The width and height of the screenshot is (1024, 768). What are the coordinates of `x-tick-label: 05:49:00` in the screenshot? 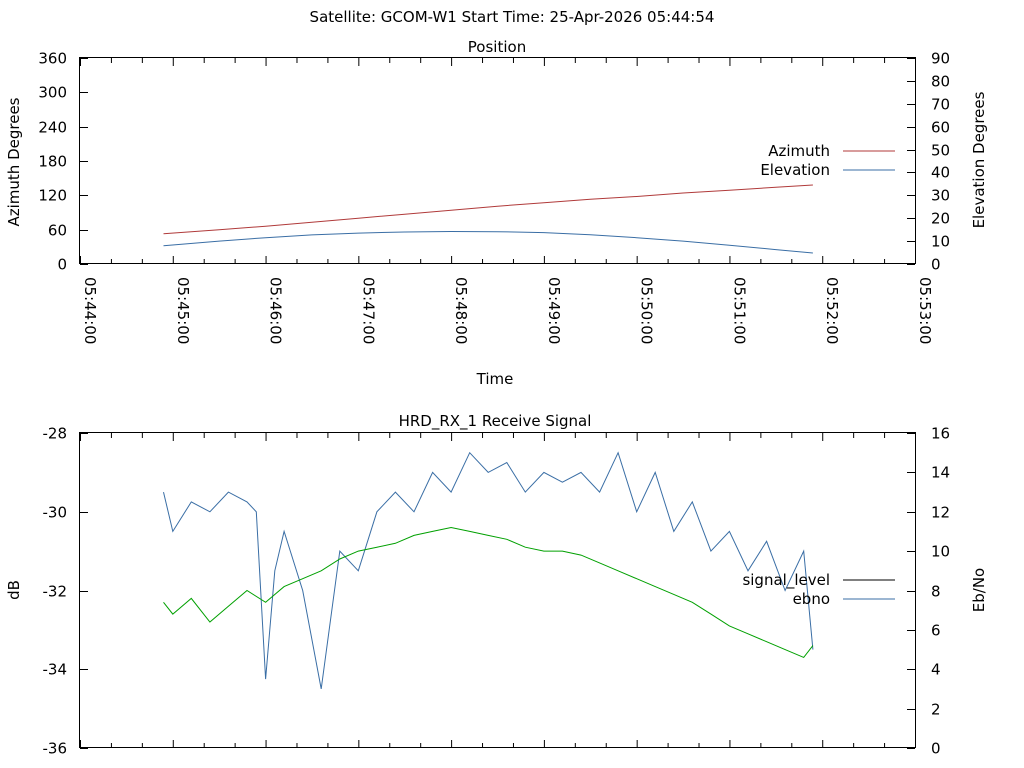 It's located at (554, 310).